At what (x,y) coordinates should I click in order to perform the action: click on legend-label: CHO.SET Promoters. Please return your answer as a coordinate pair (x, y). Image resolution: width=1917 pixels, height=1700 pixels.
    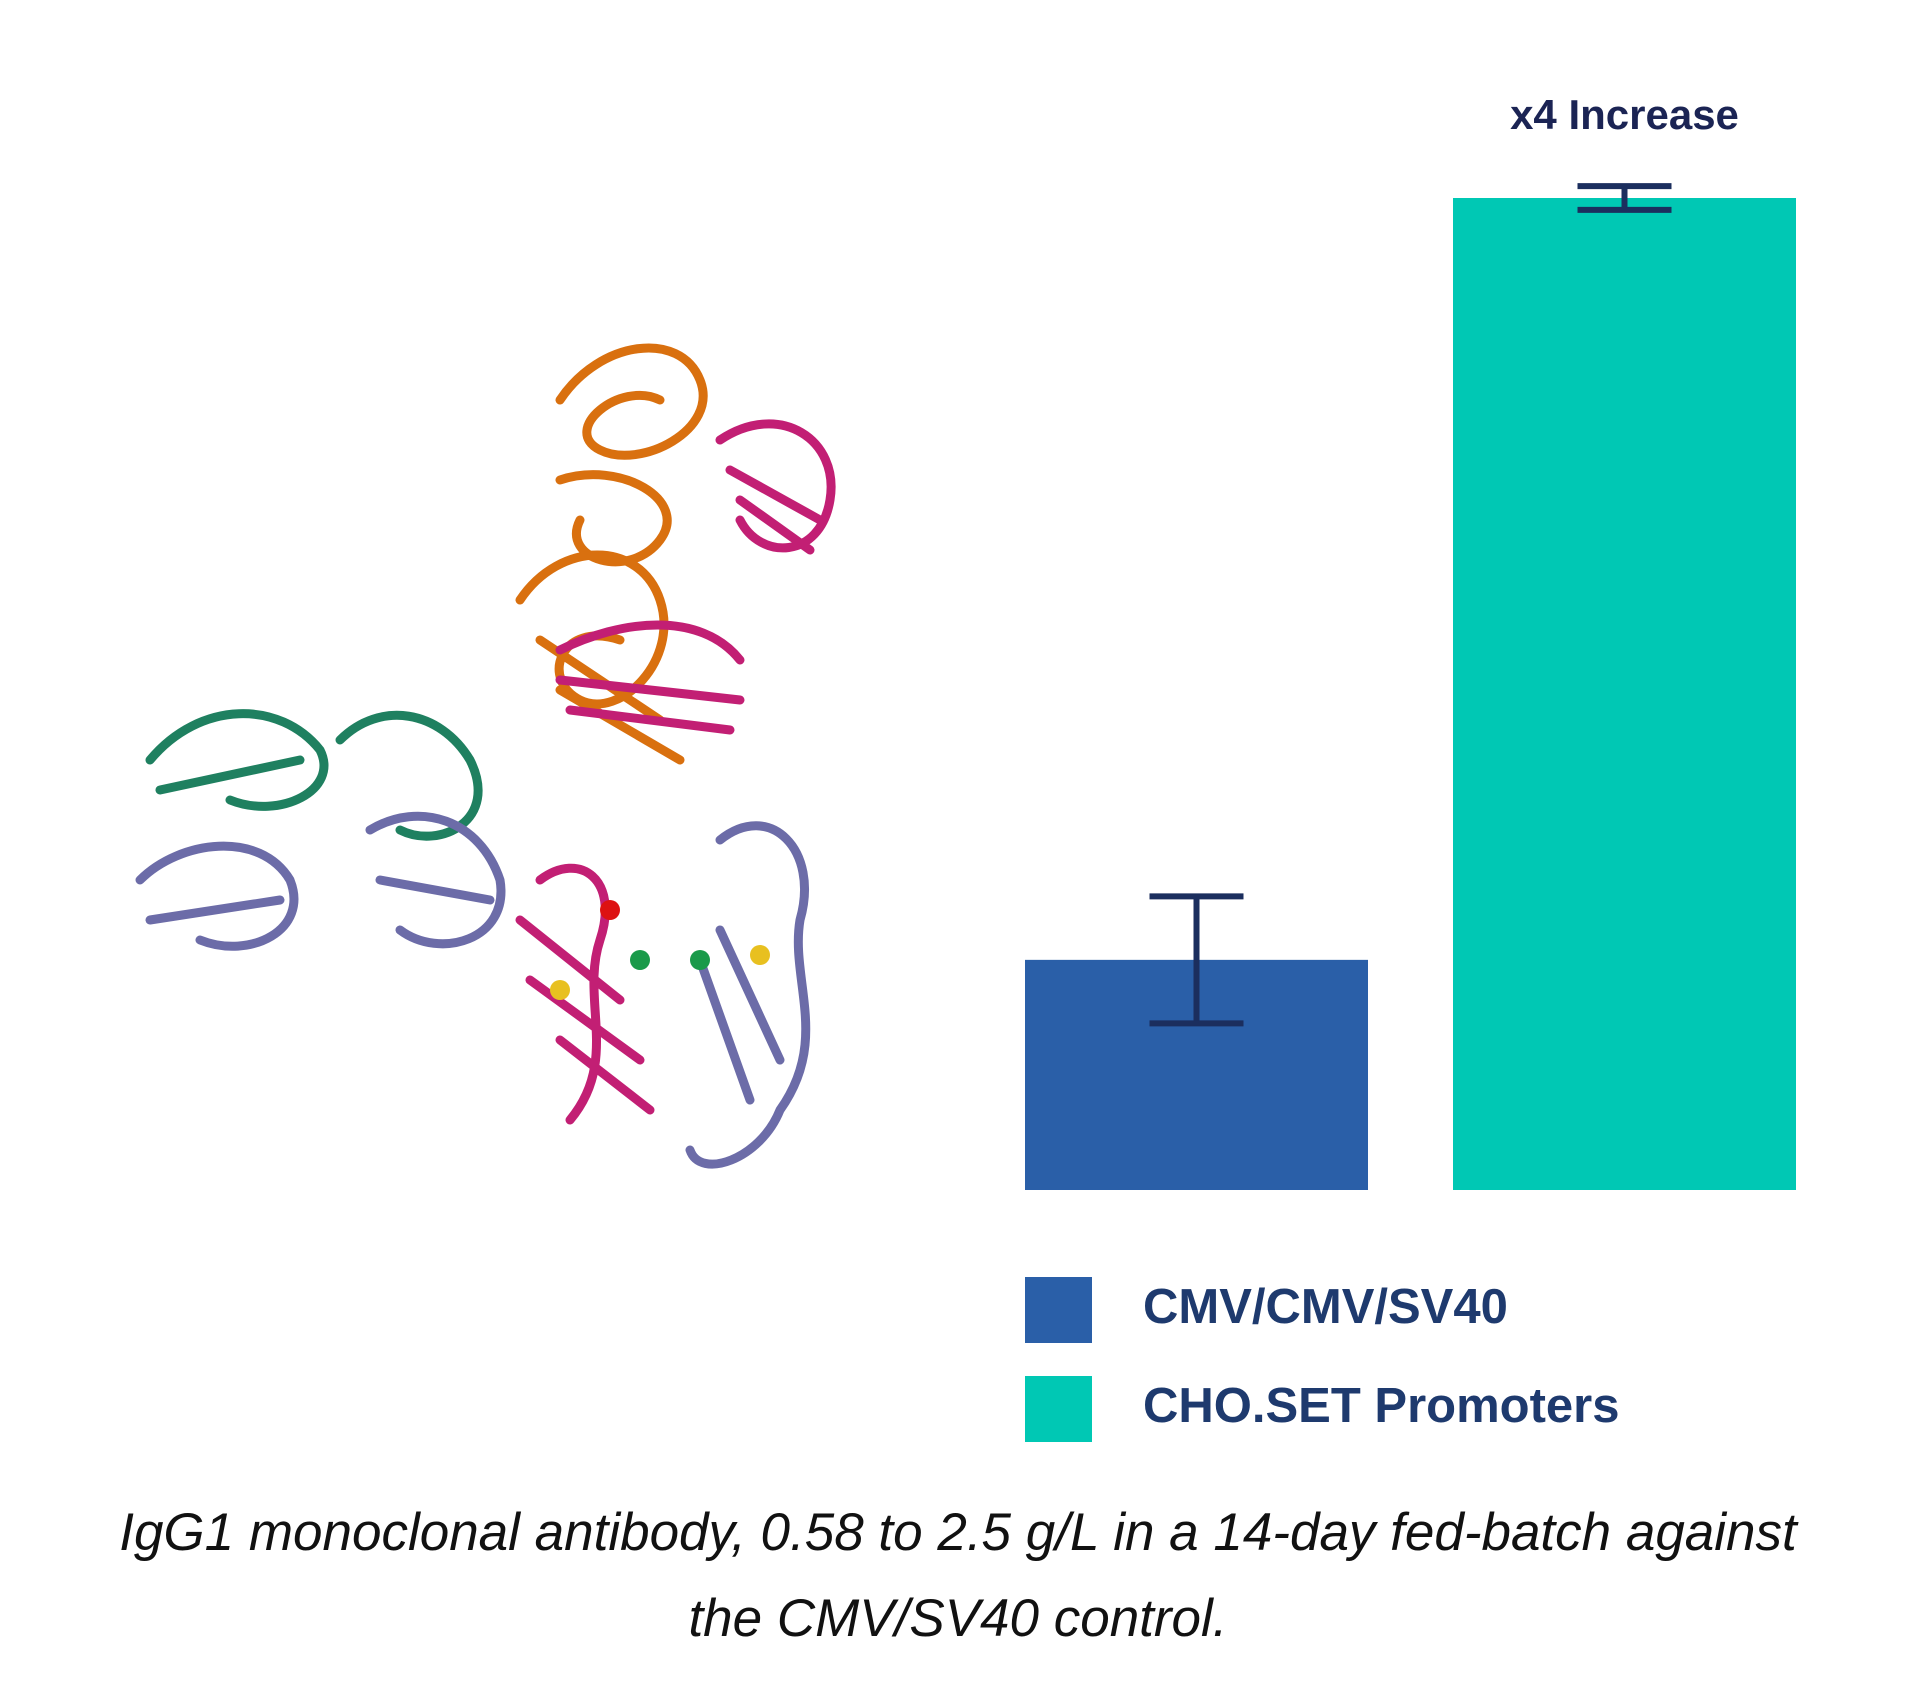
    Looking at the image, I should click on (1381, 1406).